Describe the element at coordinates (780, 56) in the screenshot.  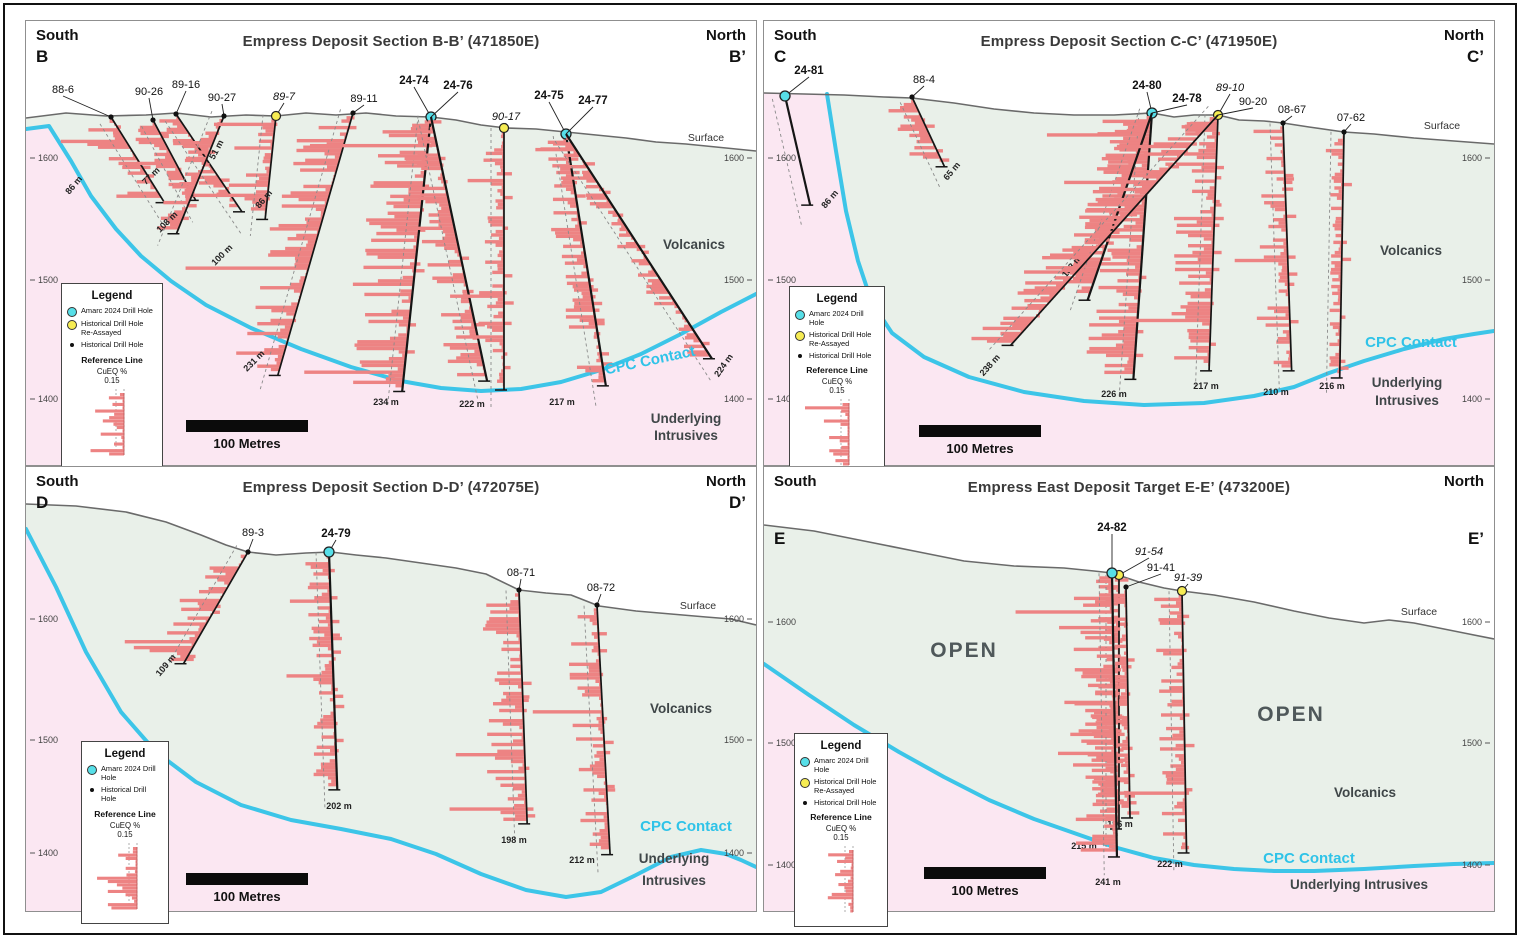
I see `section-start-letter: C` at that location.